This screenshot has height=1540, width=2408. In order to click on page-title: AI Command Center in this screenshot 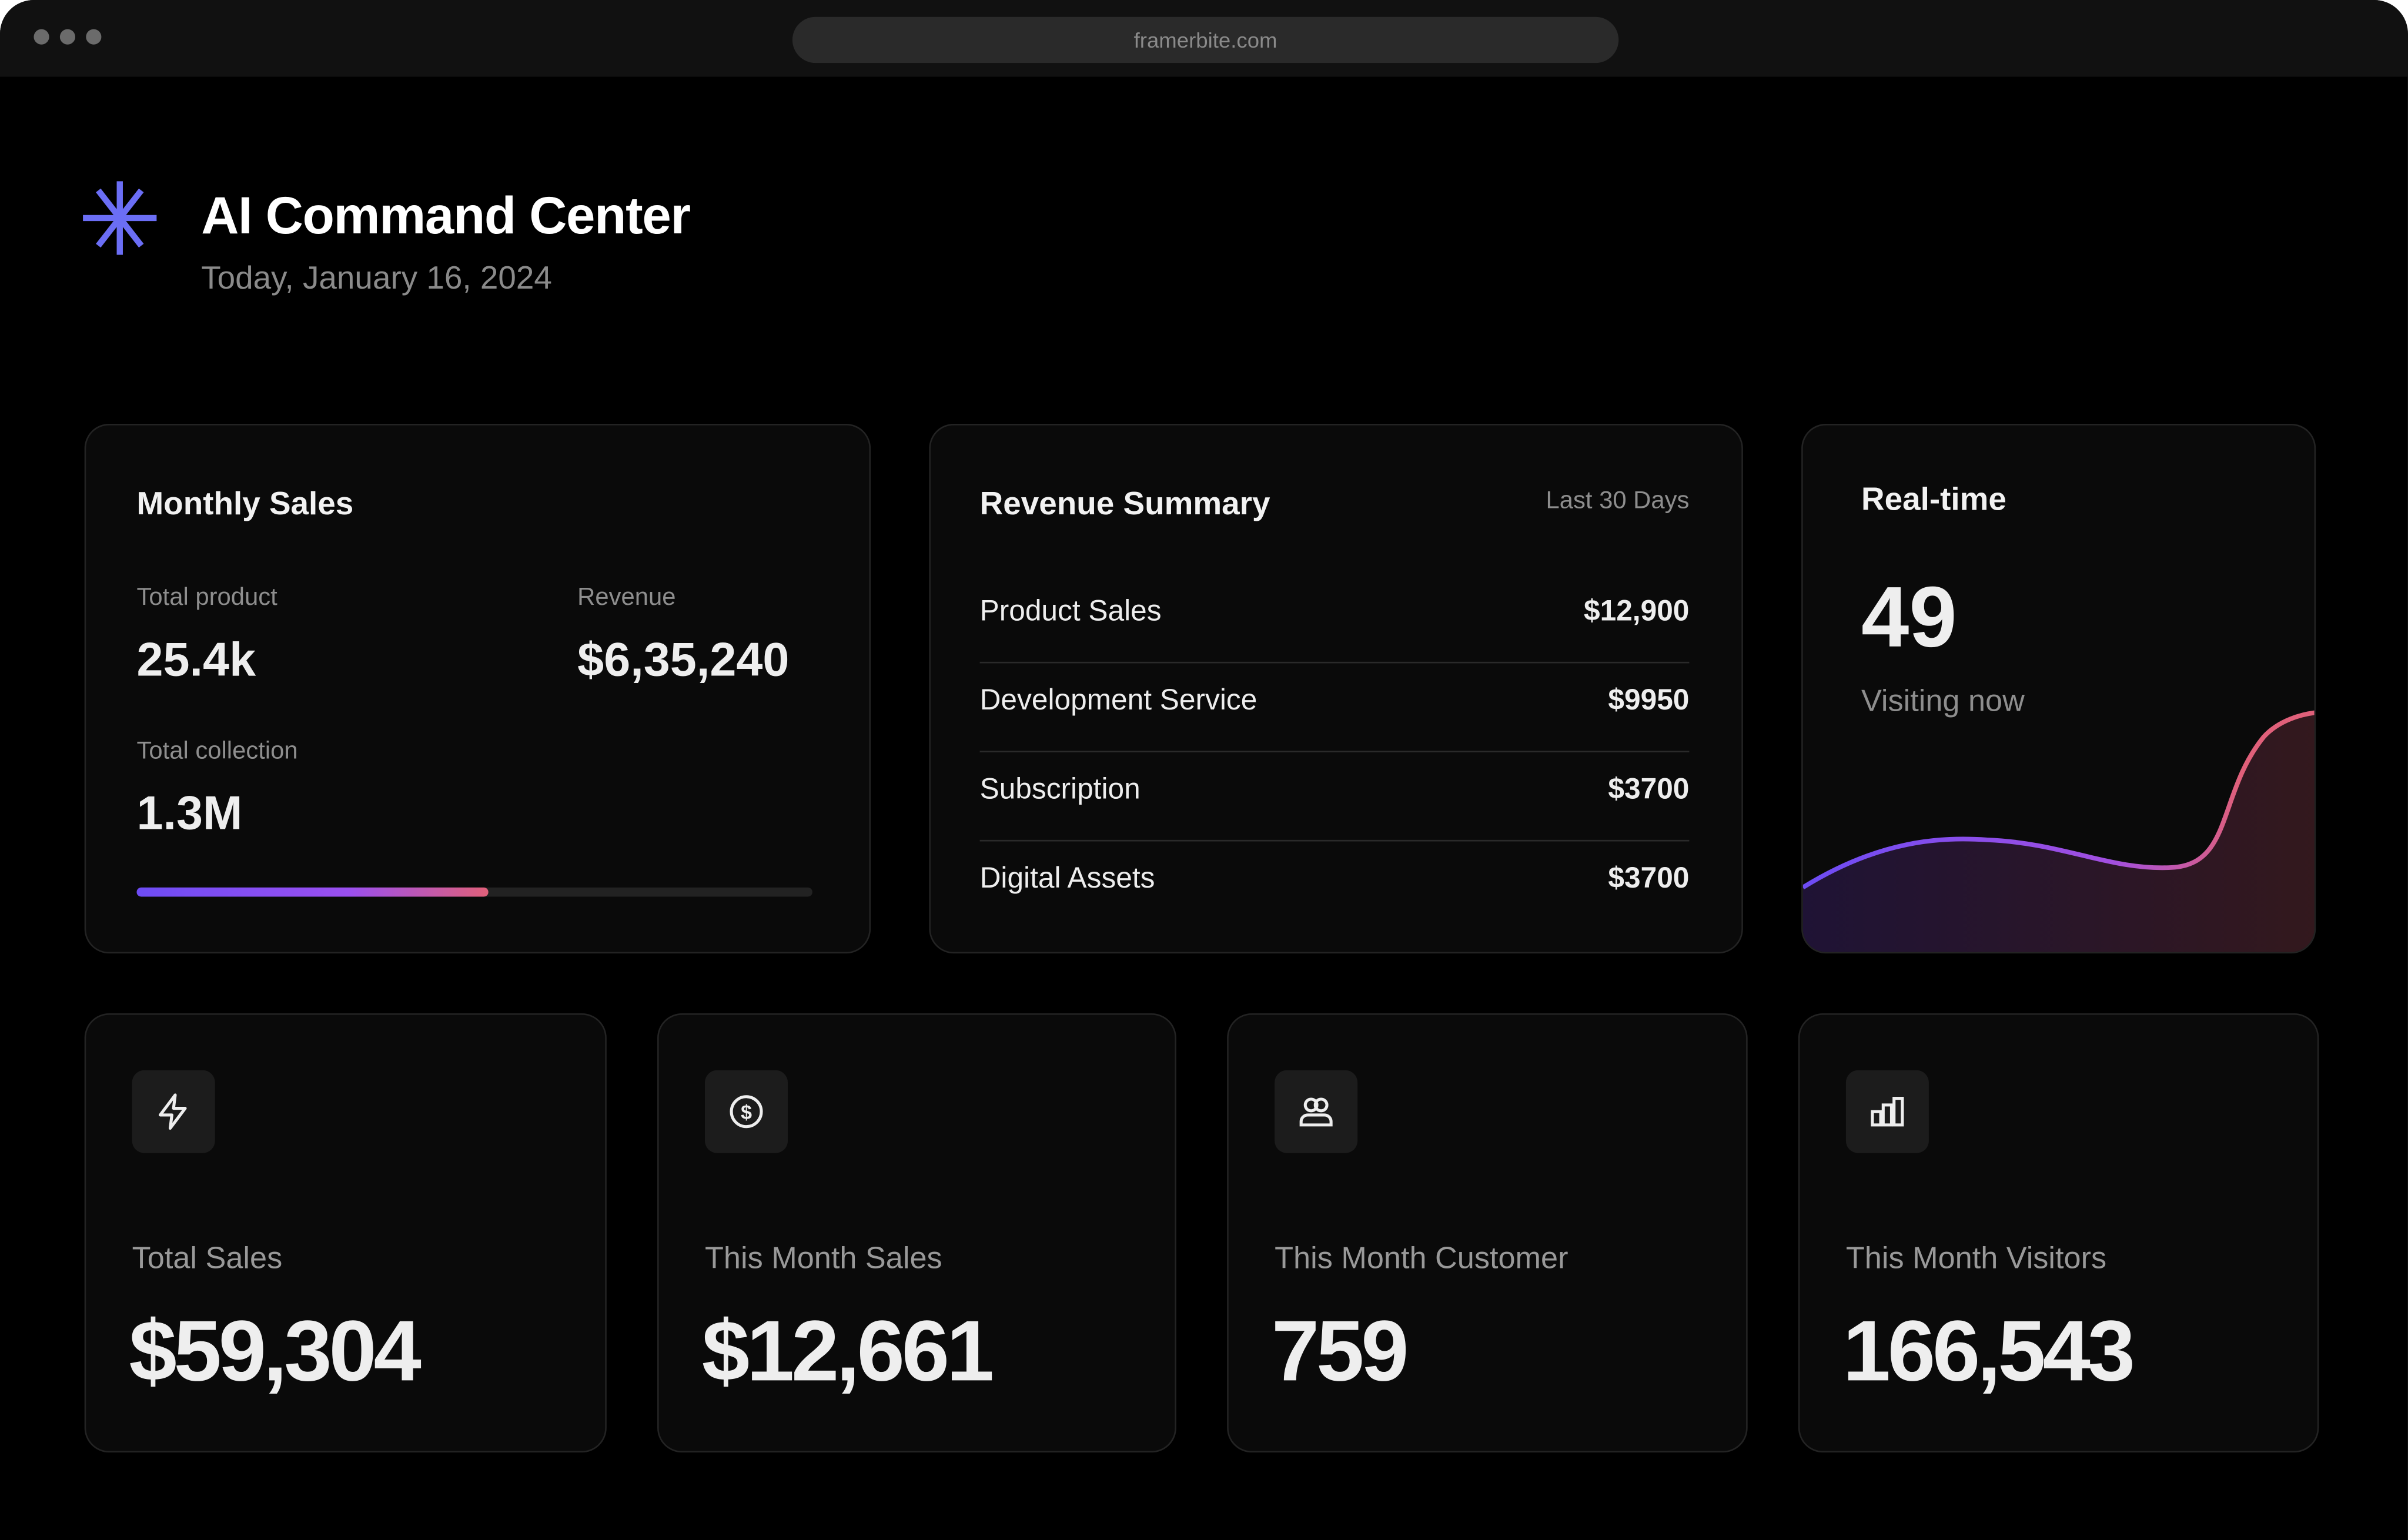, I will do `click(446, 216)`.